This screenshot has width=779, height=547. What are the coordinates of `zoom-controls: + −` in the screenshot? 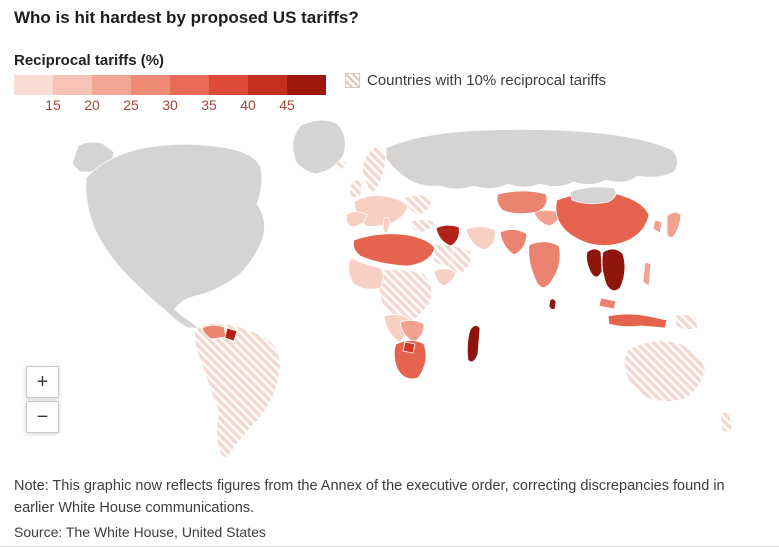 It's located at (42, 399).